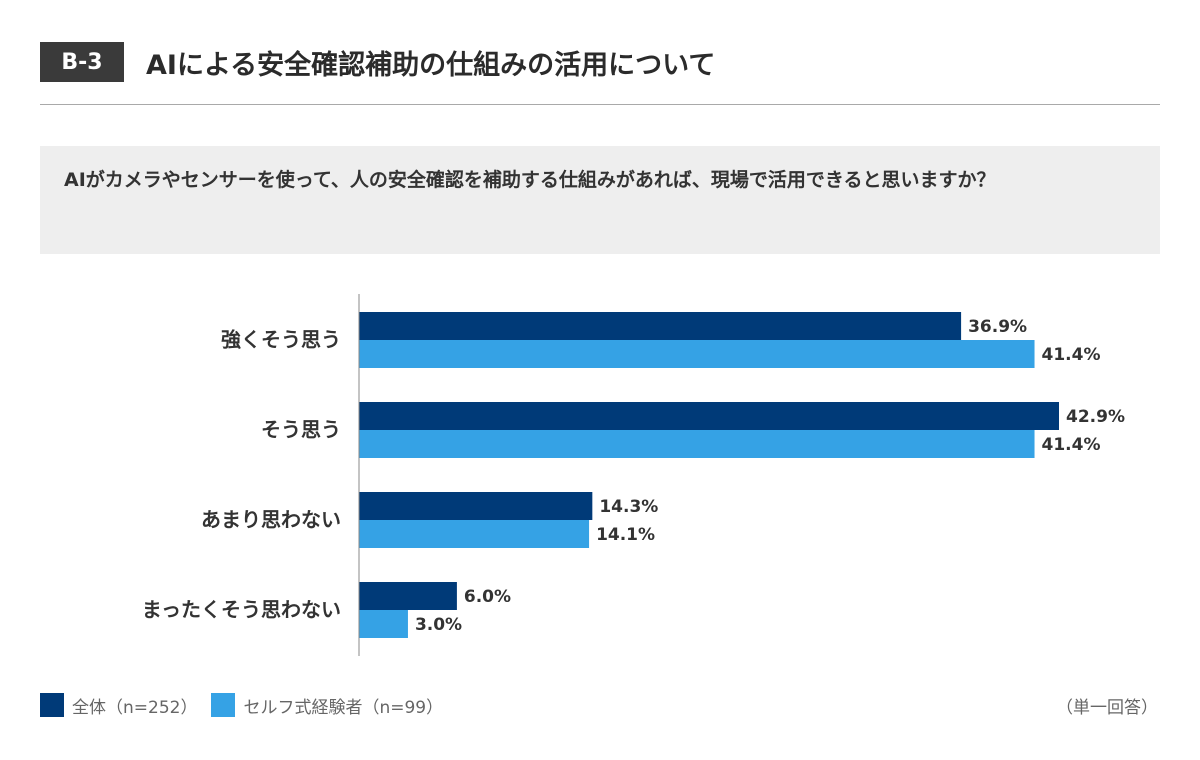  What do you see at coordinates (301, 430) in the screenshot?
I see `category-label: そう思う` at bounding box center [301, 430].